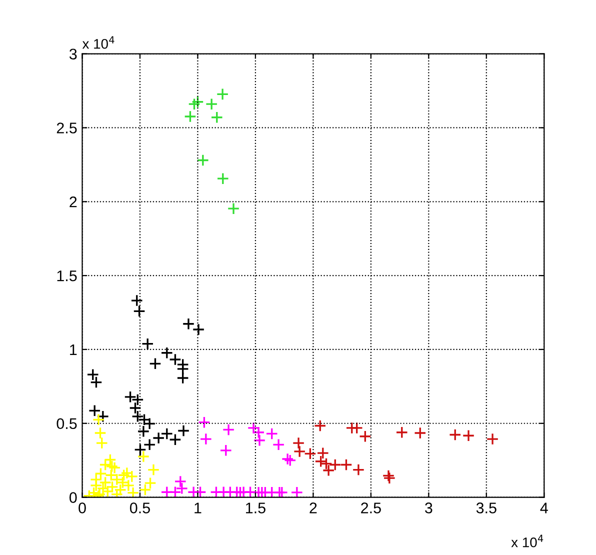 The width and height of the screenshot is (596, 555). I want to click on y-tick-label: 2.5, so click(66, 128).